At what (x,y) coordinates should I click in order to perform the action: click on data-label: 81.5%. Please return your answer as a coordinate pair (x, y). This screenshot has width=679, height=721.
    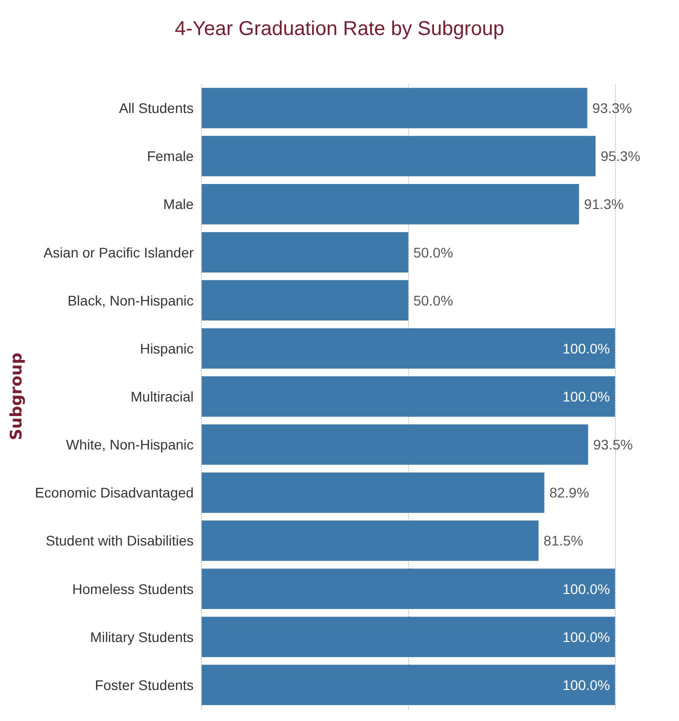
    Looking at the image, I should click on (564, 540).